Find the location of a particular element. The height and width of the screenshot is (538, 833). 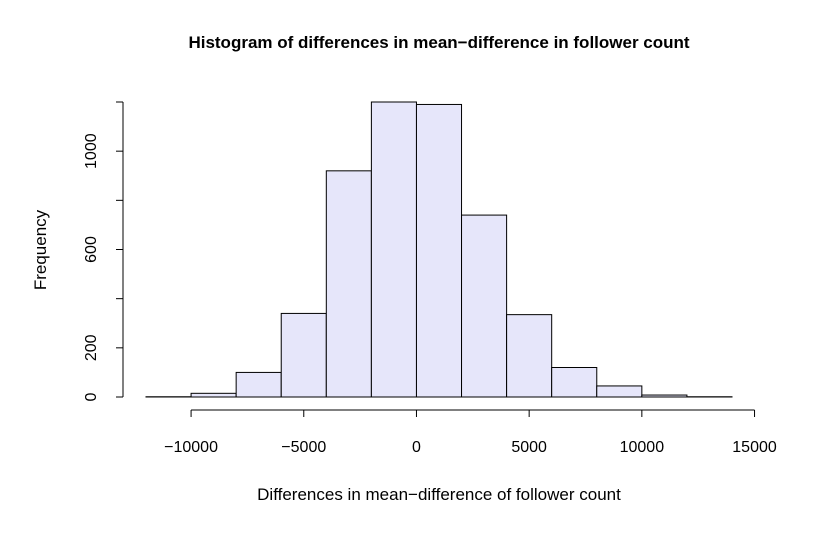

x-tick-label: 15000 is located at coordinates (754, 447).